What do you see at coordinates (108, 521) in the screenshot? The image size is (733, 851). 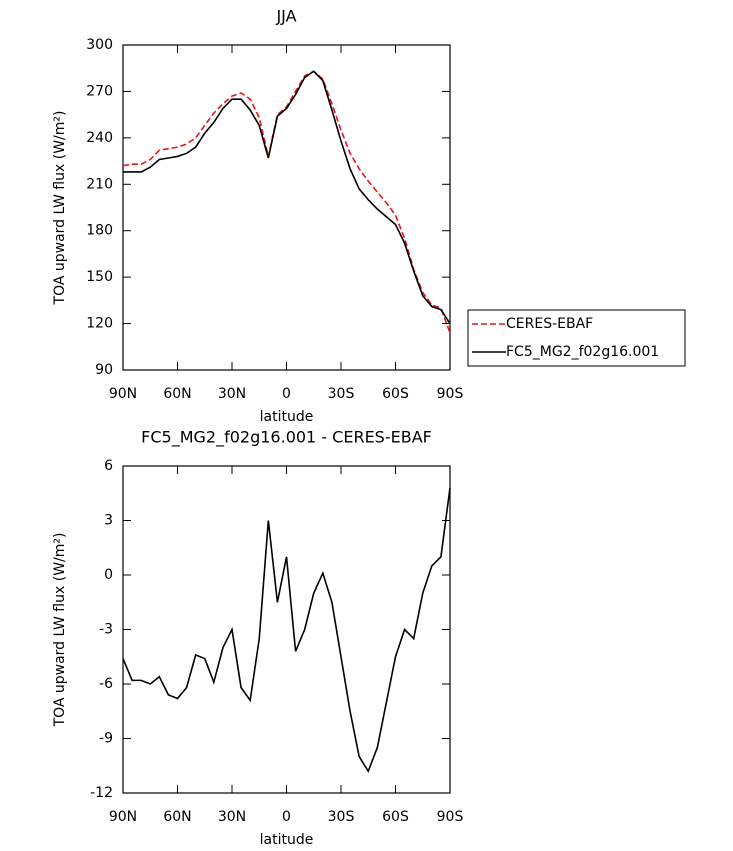 I see `y-tick-label: 3` at bounding box center [108, 521].